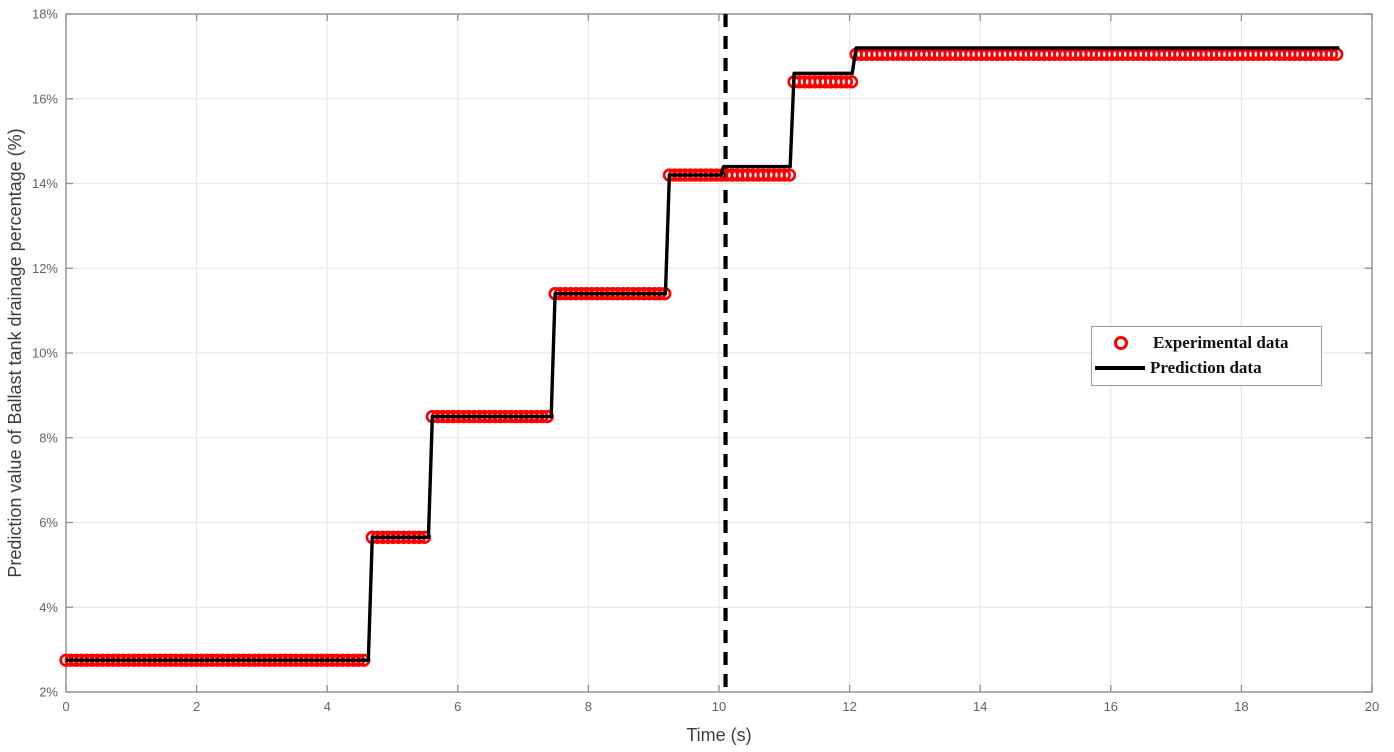 The image size is (1394, 752). I want to click on svg-text: 2%, so click(48, 692).